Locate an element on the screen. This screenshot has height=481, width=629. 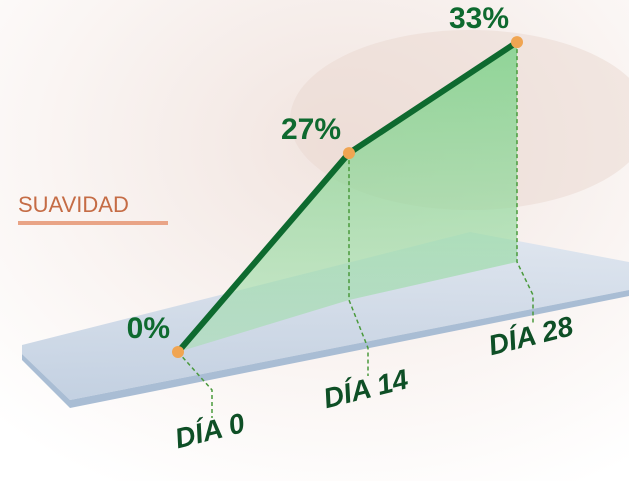
title-underline is located at coordinates (93, 223).